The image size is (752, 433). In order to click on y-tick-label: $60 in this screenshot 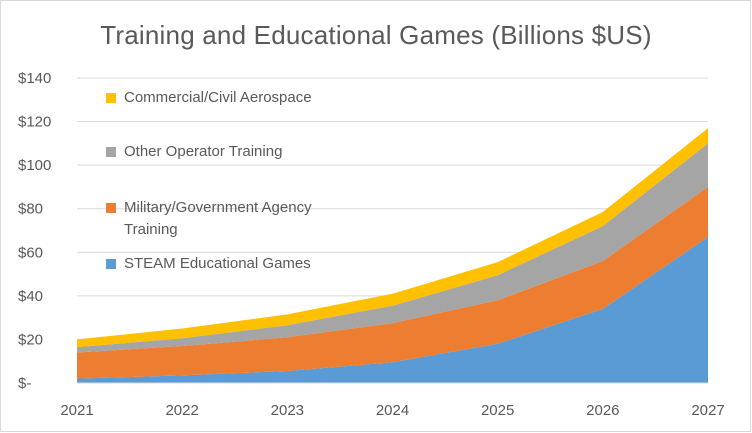, I will do `click(30, 252)`.